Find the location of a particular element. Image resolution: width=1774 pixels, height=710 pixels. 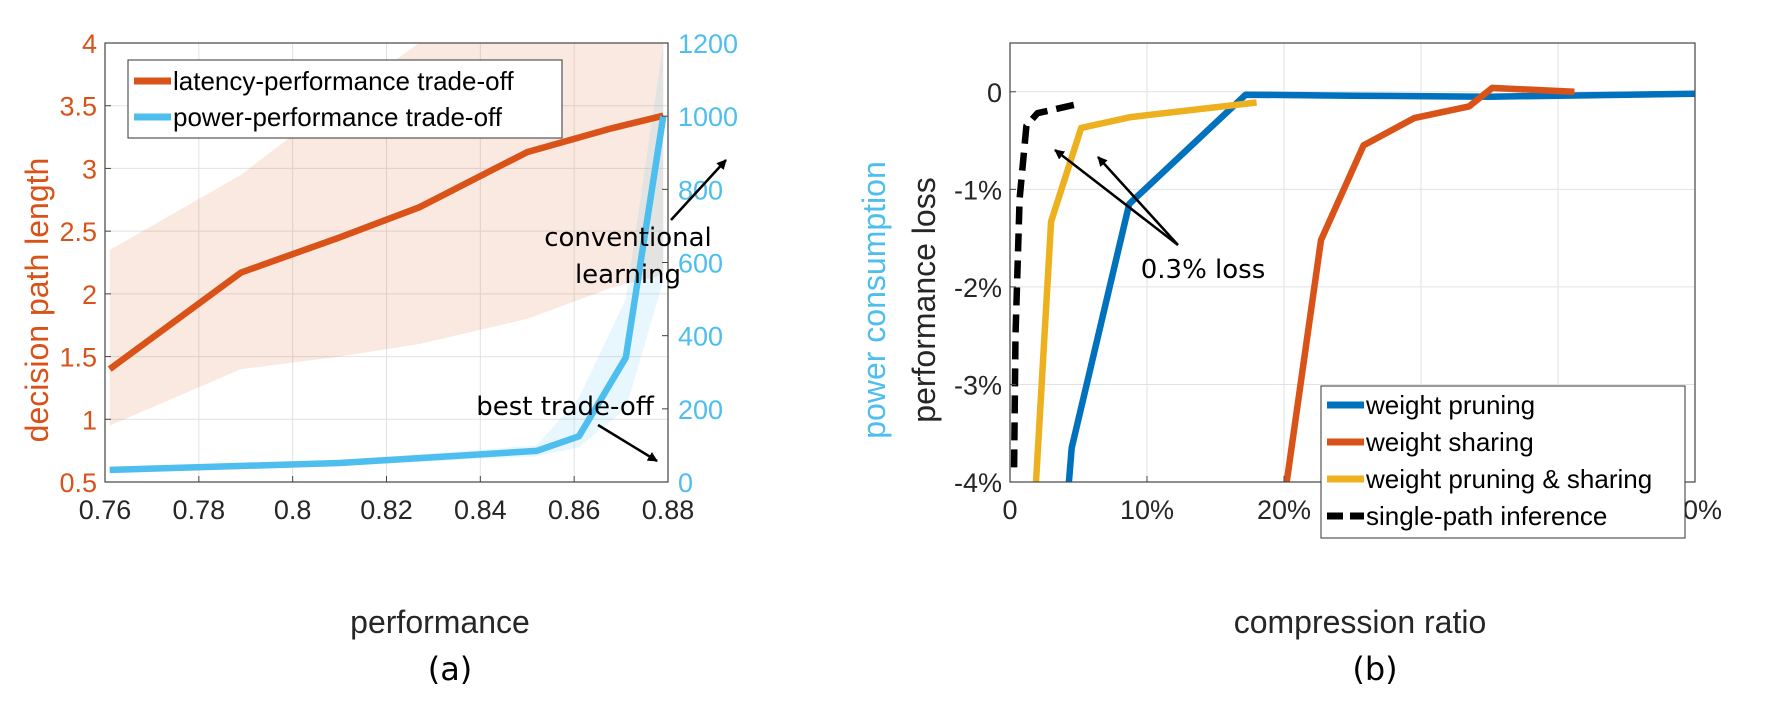

y-tick-label: 1.5 is located at coordinates (78, 358).